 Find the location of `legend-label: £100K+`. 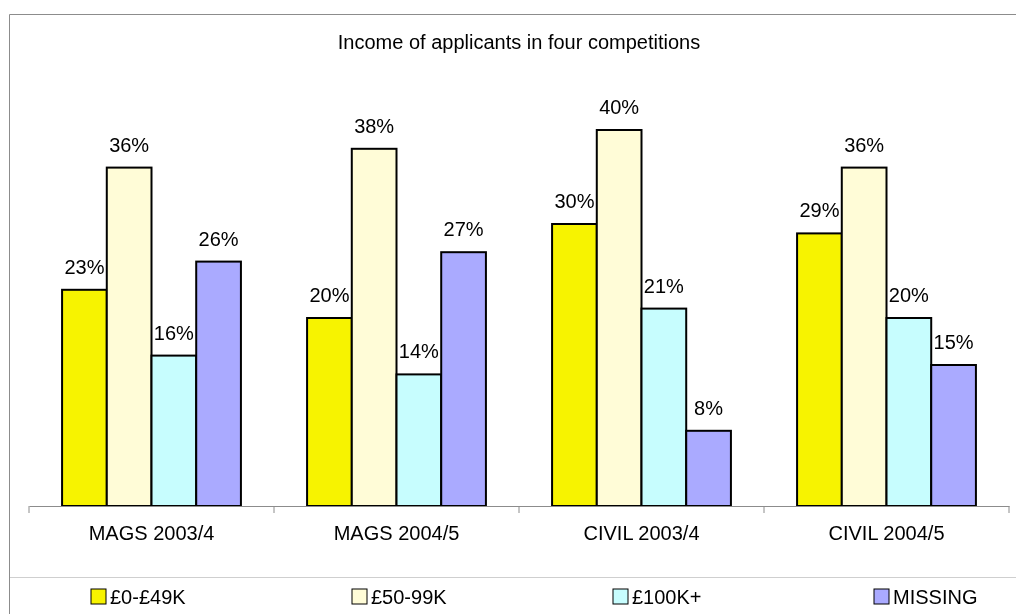

legend-label: £100K+ is located at coordinates (667, 597).